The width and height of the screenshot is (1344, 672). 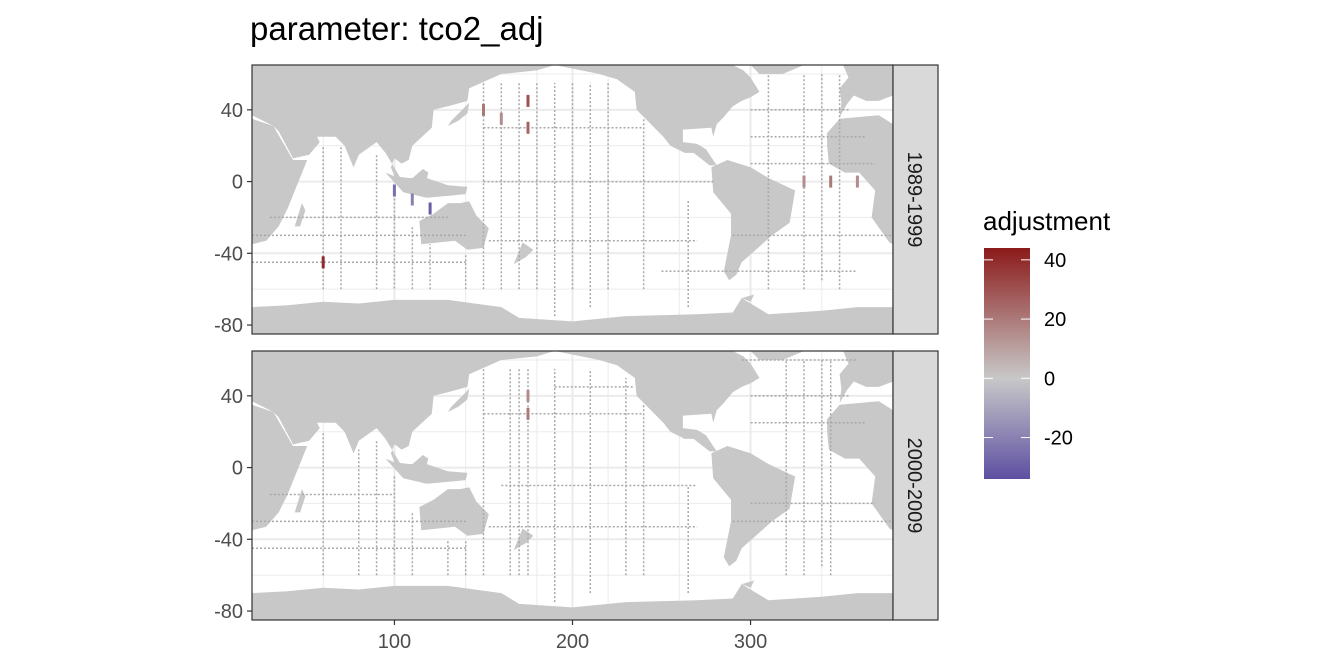 I want to click on facet-strip-label: 1989-1999, so click(x=914, y=200).